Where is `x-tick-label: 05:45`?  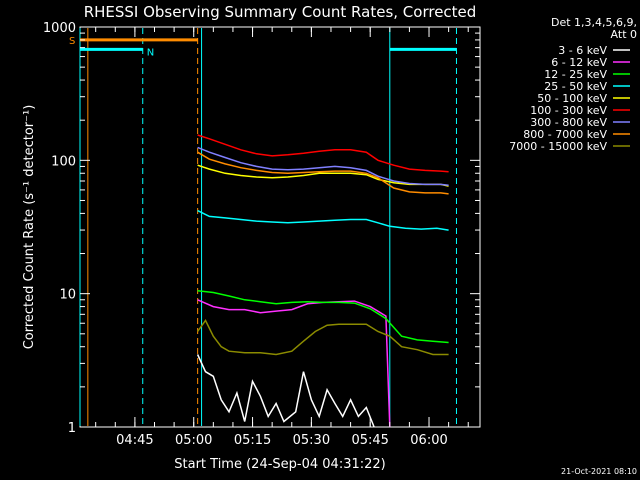 x-tick-label: 05:45 is located at coordinates (369, 440).